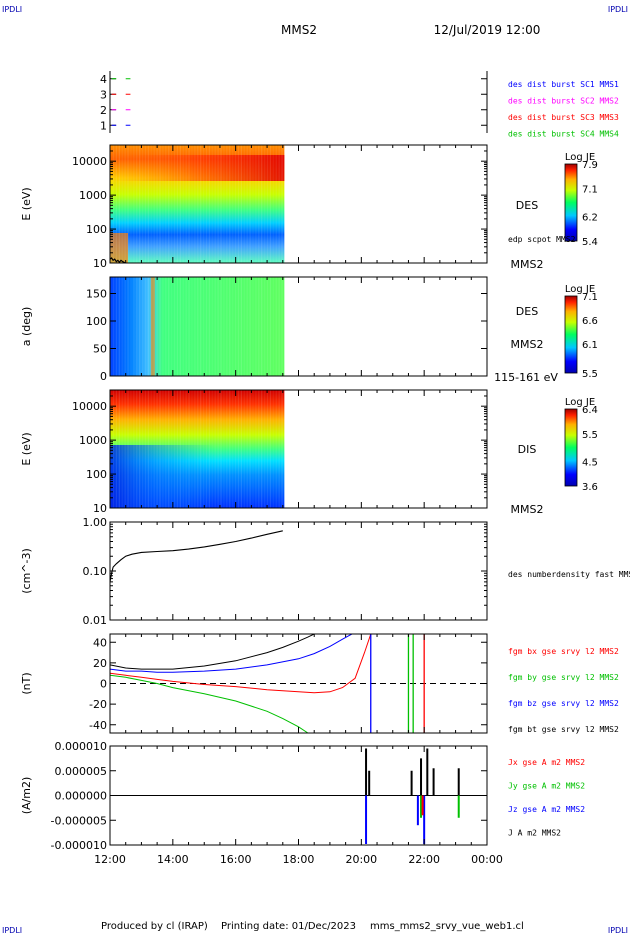 The height and width of the screenshot is (934, 630). What do you see at coordinates (590, 321) in the screenshot?
I see `colorbar-tick-label: 6.6` at bounding box center [590, 321].